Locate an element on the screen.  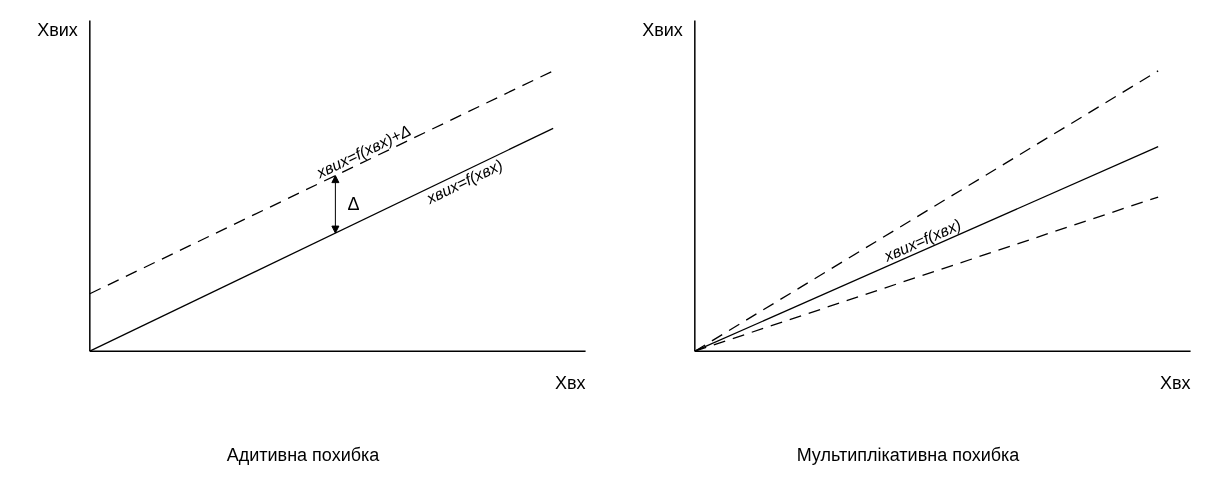
annotation: Δ is located at coordinates (353, 204).